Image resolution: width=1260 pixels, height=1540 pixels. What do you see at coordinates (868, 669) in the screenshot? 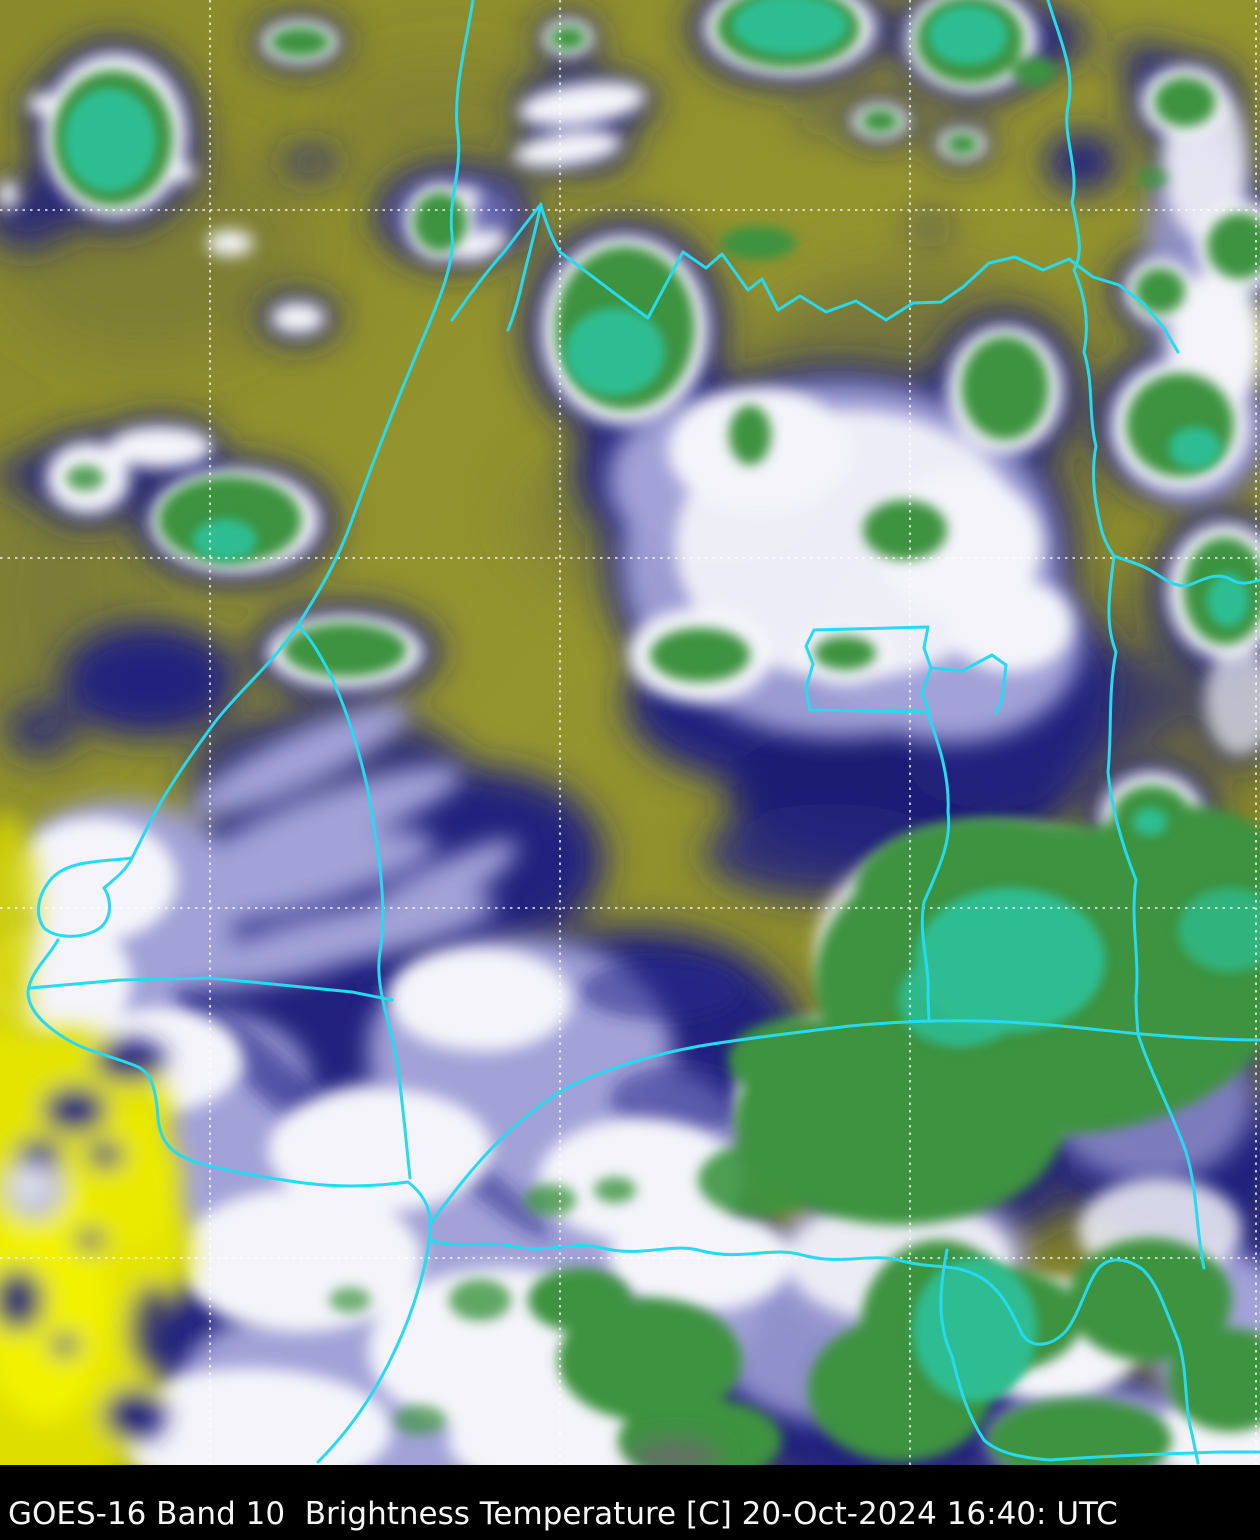
I see `boundary-district-rectangle` at bounding box center [868, 669].